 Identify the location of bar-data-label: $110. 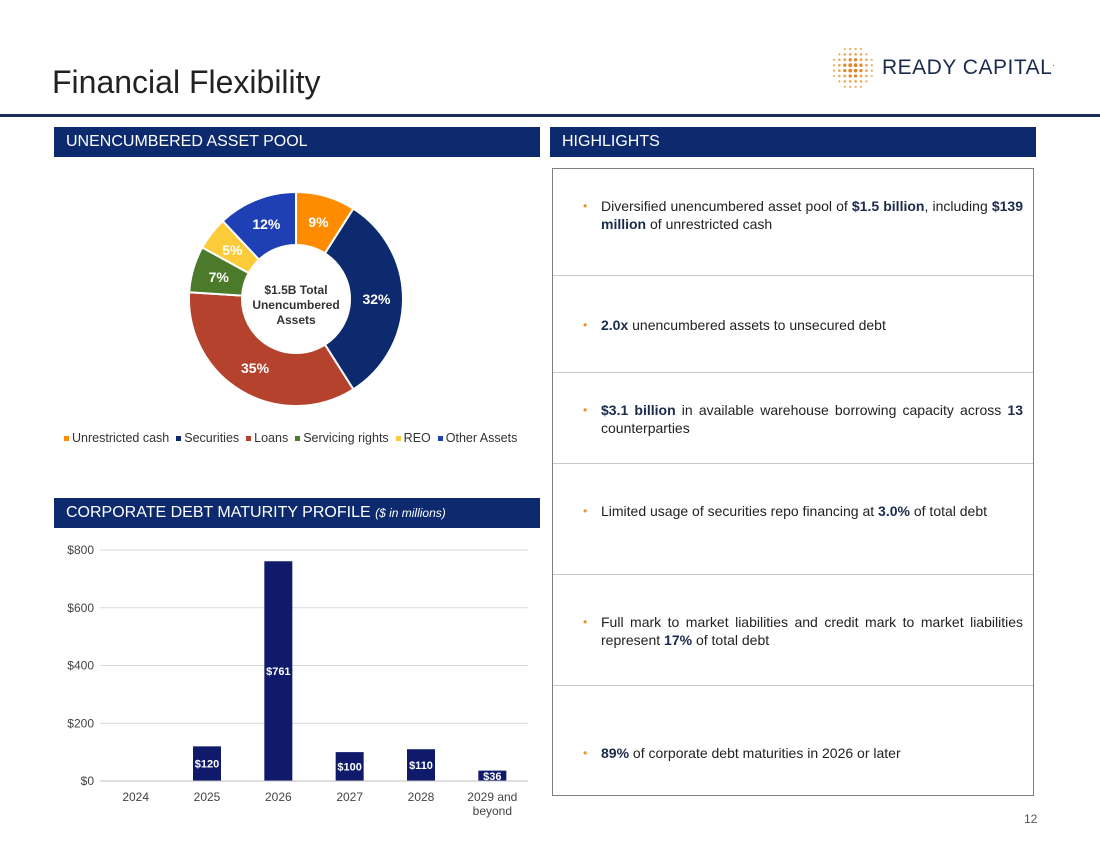
(421, 766).